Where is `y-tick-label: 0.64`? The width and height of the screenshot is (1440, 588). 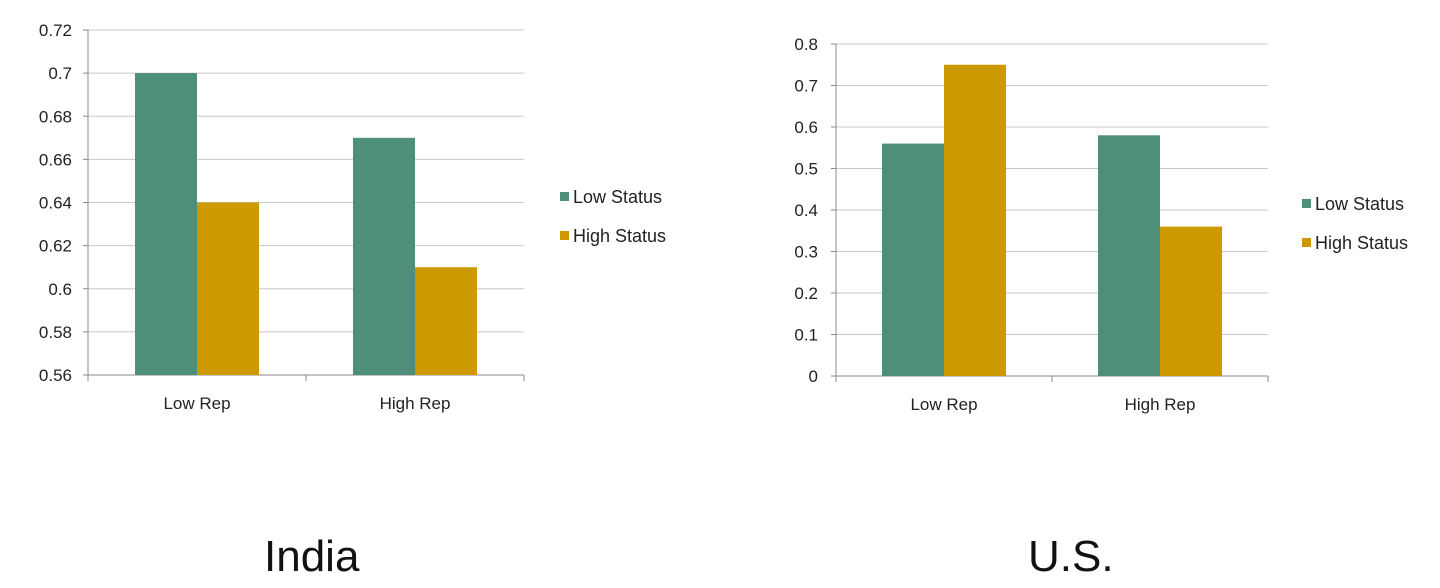
y-tick-label: 0.64 is located at coordinates (55, 203).